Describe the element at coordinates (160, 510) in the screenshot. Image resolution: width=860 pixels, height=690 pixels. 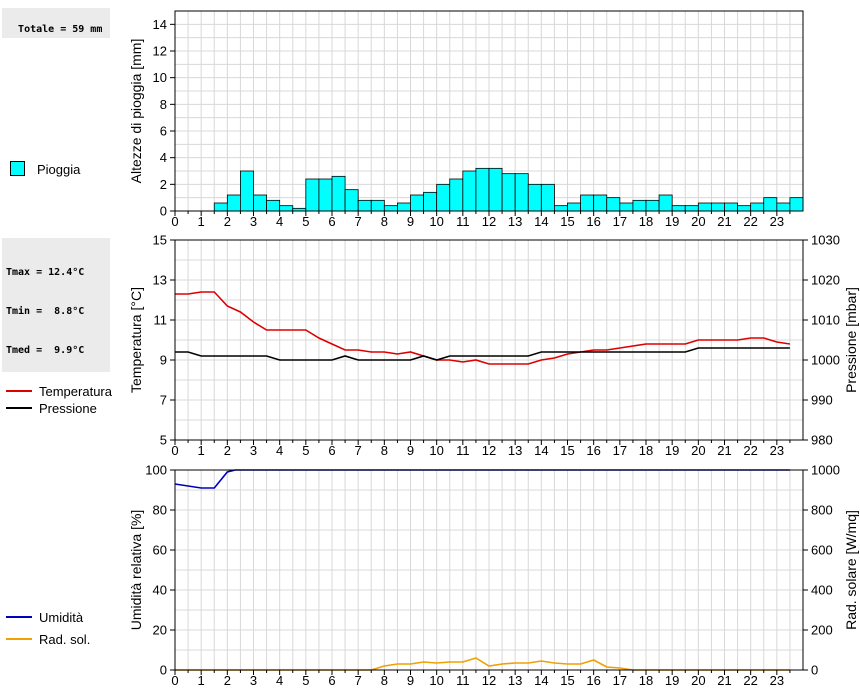
I see `y-tick-label-hum: 80` at that location.